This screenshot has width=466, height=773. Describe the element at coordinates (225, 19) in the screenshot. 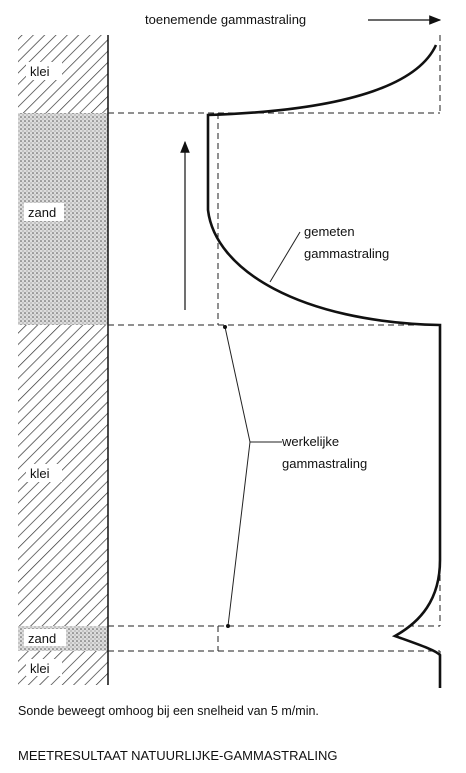

I see `axis-label: toenemende gammastraling` at that location.